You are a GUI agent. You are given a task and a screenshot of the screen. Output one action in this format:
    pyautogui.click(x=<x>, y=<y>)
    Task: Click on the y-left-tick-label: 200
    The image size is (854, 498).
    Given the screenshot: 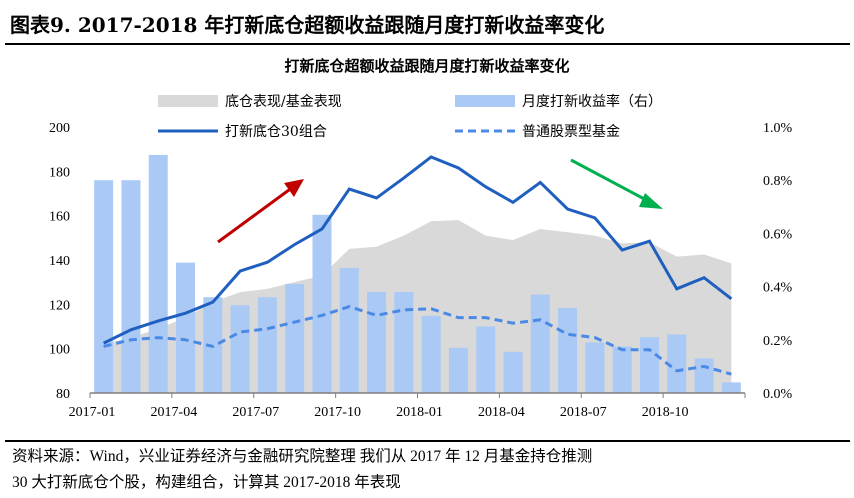 What is the action you would take?
    pyautogui.click(x=59, y=128)
    